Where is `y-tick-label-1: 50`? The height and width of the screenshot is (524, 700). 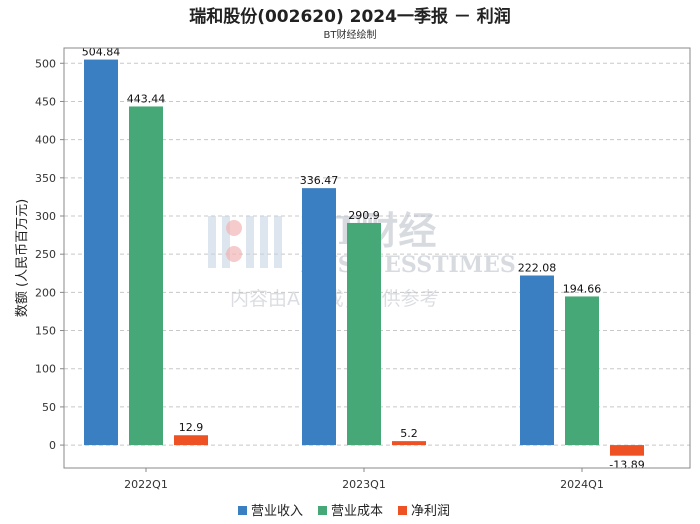
y-tick-label-1: 50 is located at coordinates (49, 407).